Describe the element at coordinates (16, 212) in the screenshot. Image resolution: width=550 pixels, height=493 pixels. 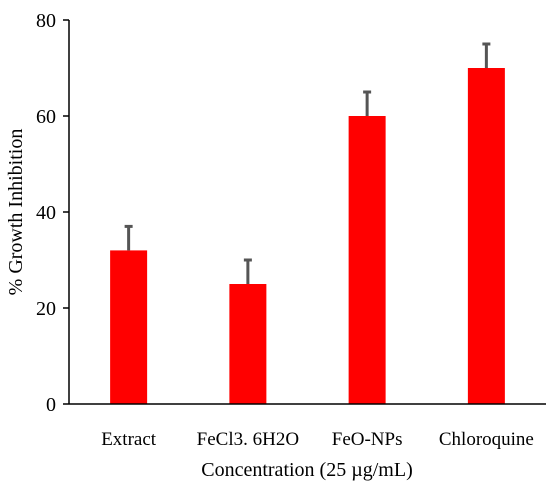
I see `y-axis-title: % Growth Inhibition` at that location.